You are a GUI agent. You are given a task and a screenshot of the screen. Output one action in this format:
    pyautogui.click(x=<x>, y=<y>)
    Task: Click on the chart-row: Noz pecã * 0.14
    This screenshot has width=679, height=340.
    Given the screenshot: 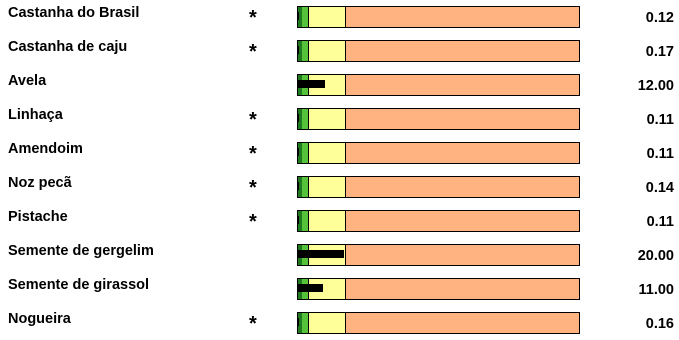 What is the action you would take?
    pyautogui.click(x=339, y=187)
    